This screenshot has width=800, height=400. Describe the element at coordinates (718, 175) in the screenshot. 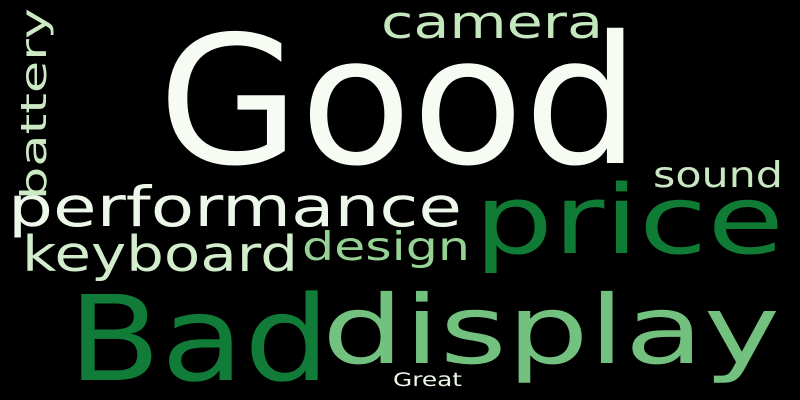

I see `word-sound: sound` at that location.